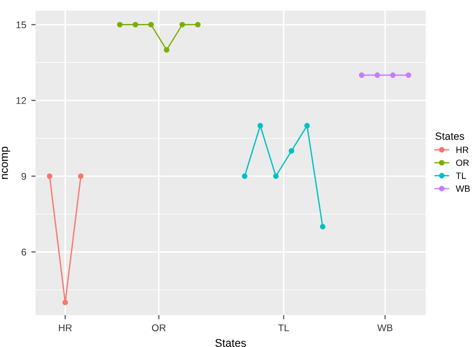 Image resolution: width=474 pixels, height=347 pixels. I want to click on legend-label: OR, so click(462, 163).